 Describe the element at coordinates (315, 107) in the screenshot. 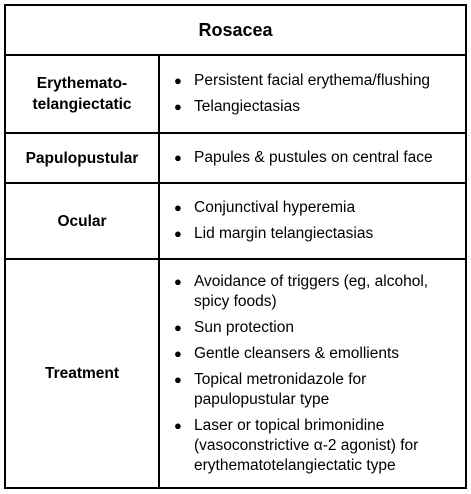

I see `list-item: ● Telangiectasias` at that location.